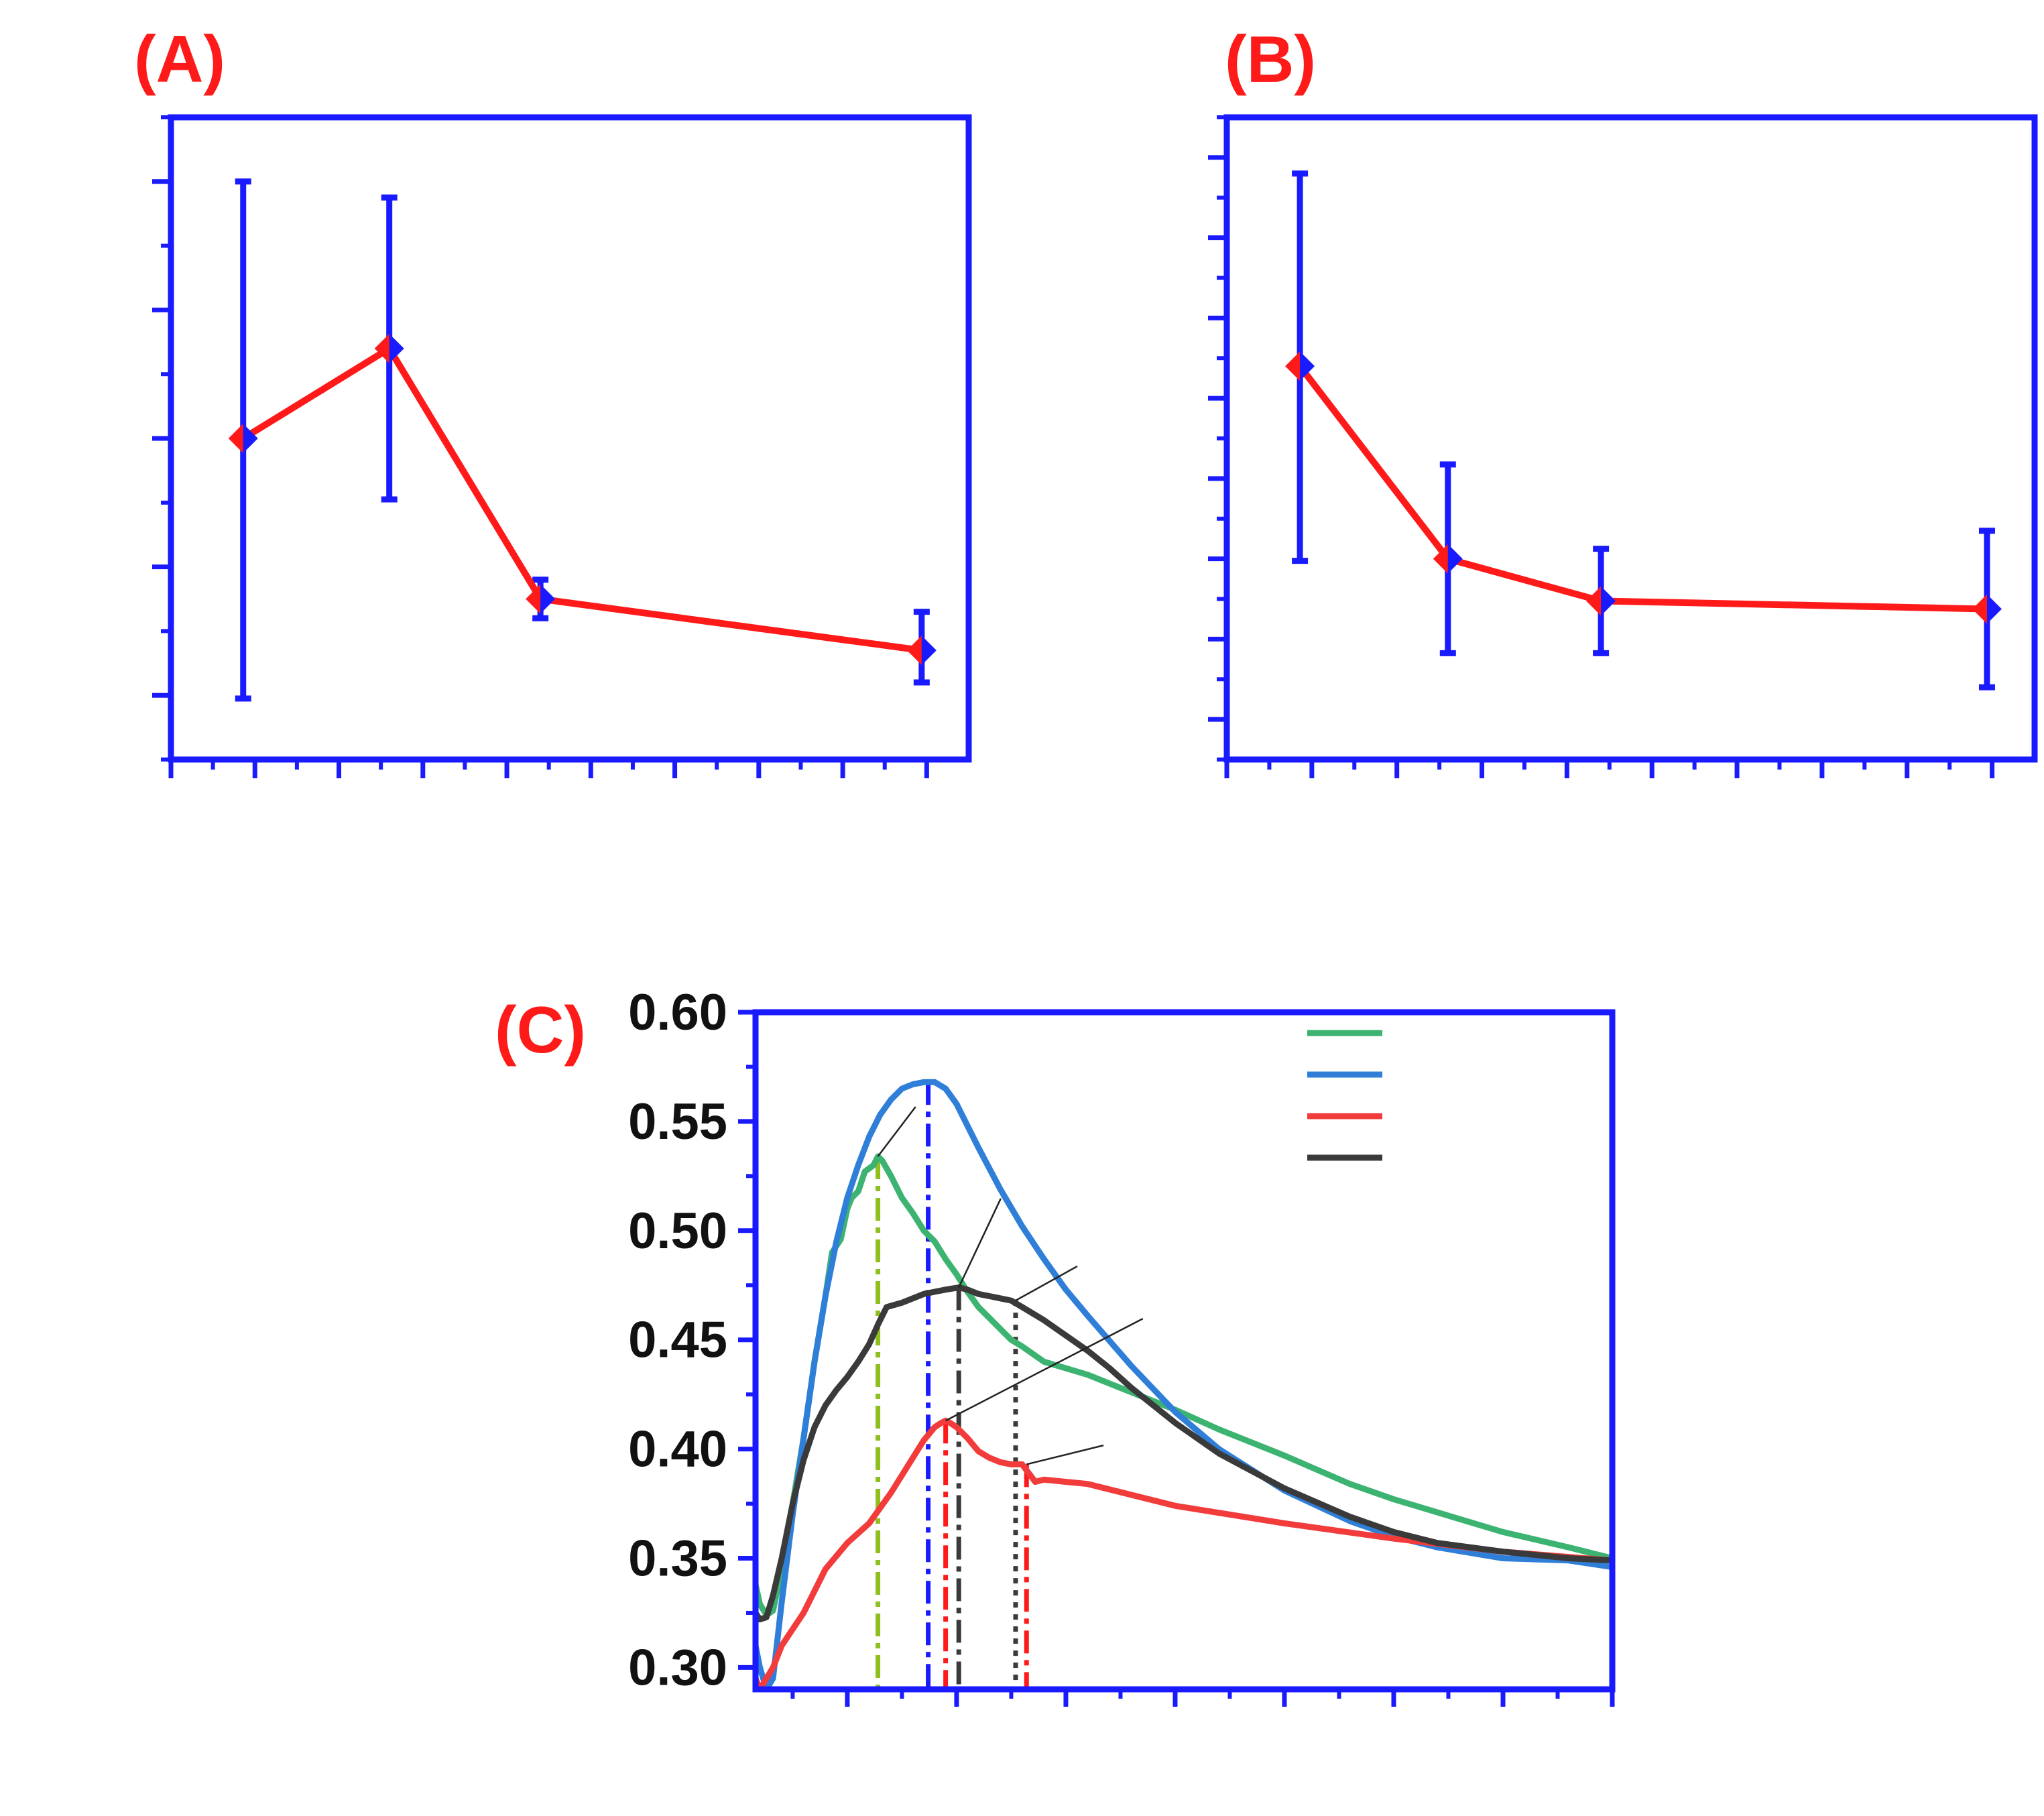  I want to click on panel-label-a: (A), so click(179, 59).